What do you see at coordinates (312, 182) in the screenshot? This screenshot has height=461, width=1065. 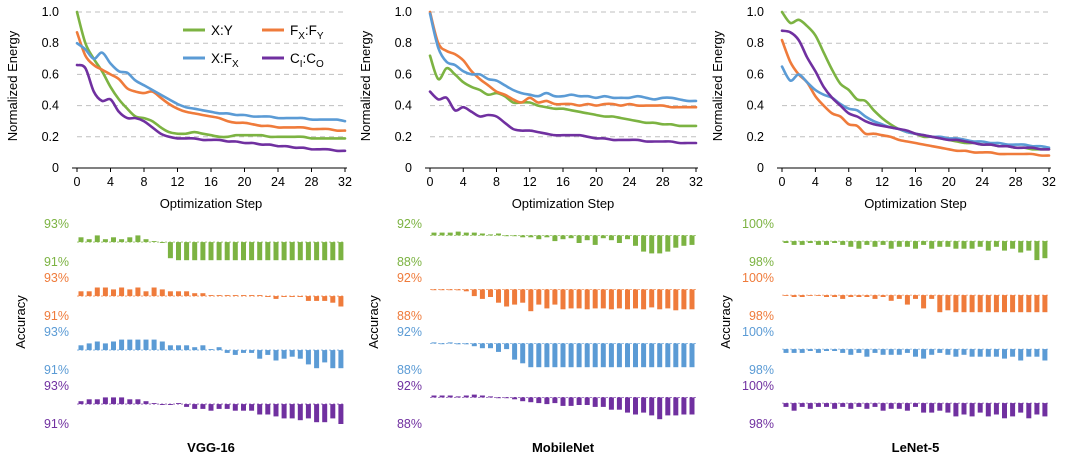 I see `x-tick-label: 28` at bounding box center [312, 182].